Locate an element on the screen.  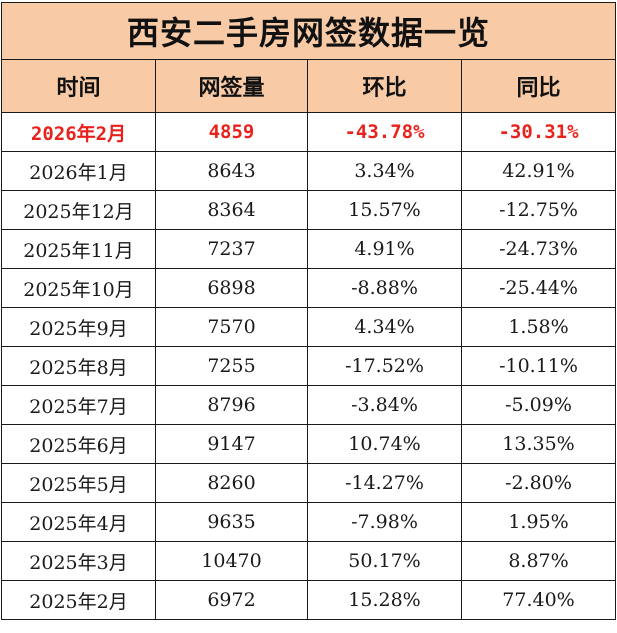
table-row-latest: 2026年2月 4859 -43.78% -30.31% is located at coordinates (309, 132).